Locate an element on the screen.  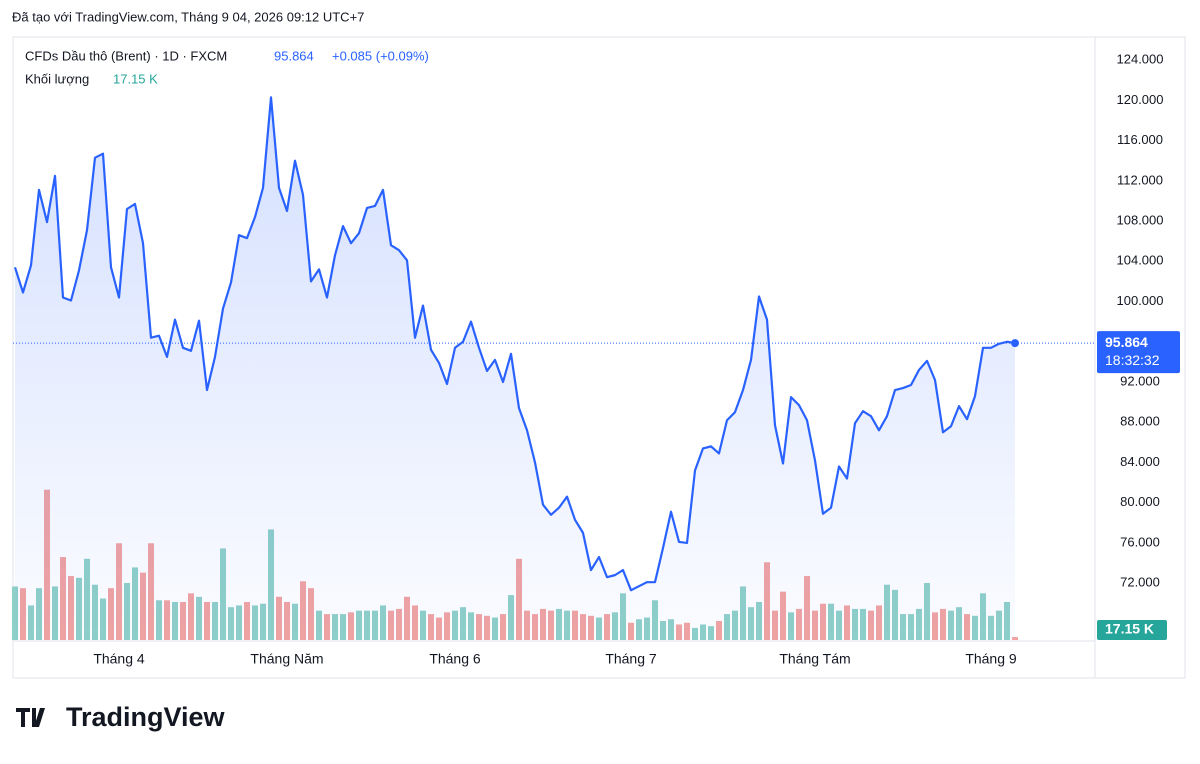
volume-badge is located at coordinates (1132, 630).